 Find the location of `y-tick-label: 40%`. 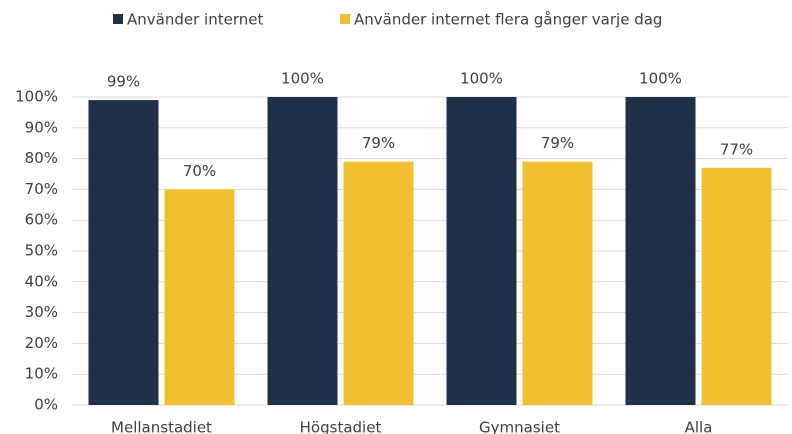

y-tick-label: 40% is located at coordinates (41, 281).